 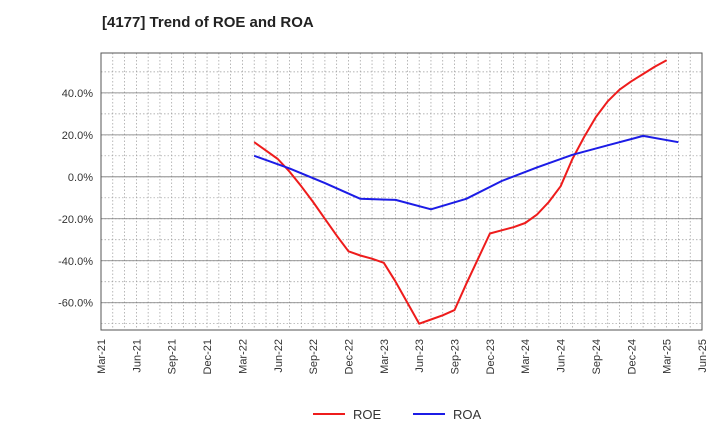 I want to click on x-tick-label: Jun-21, so click(x=137, y=356).